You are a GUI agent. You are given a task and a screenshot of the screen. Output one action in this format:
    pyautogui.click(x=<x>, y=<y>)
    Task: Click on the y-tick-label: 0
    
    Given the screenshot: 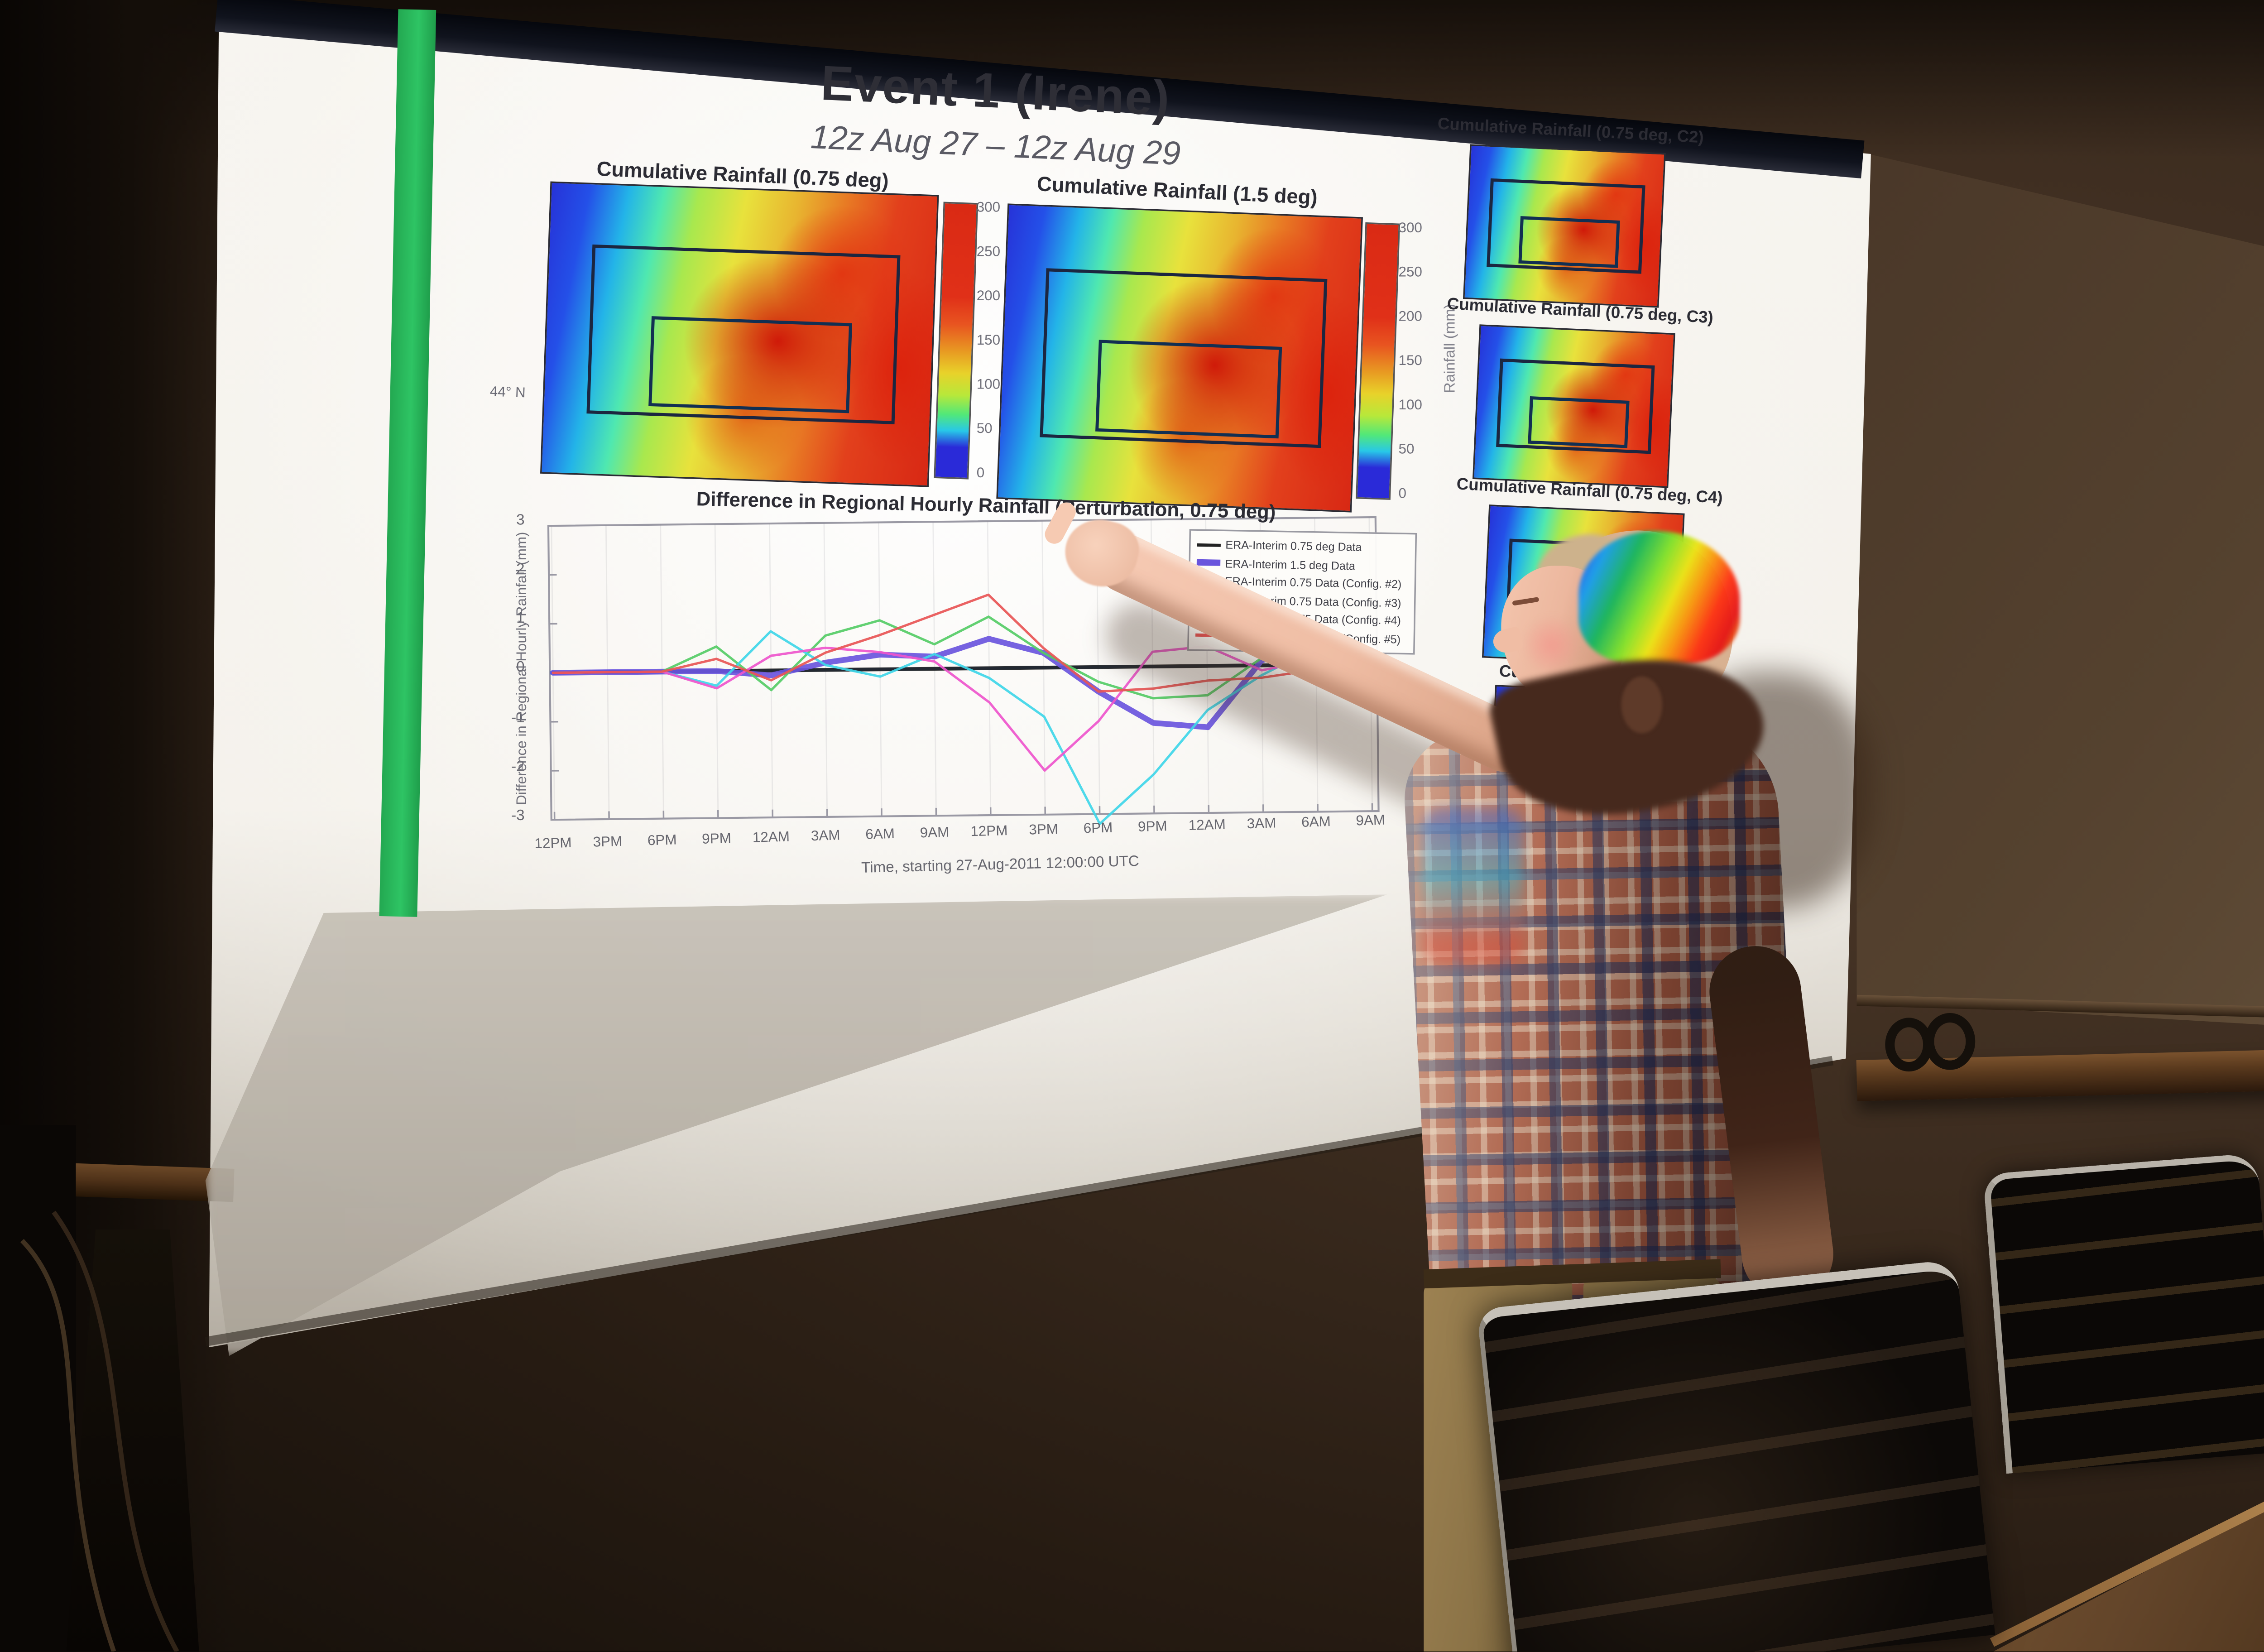 What is the action you would take?
    pyautogui.click(x=520, y=668)
    